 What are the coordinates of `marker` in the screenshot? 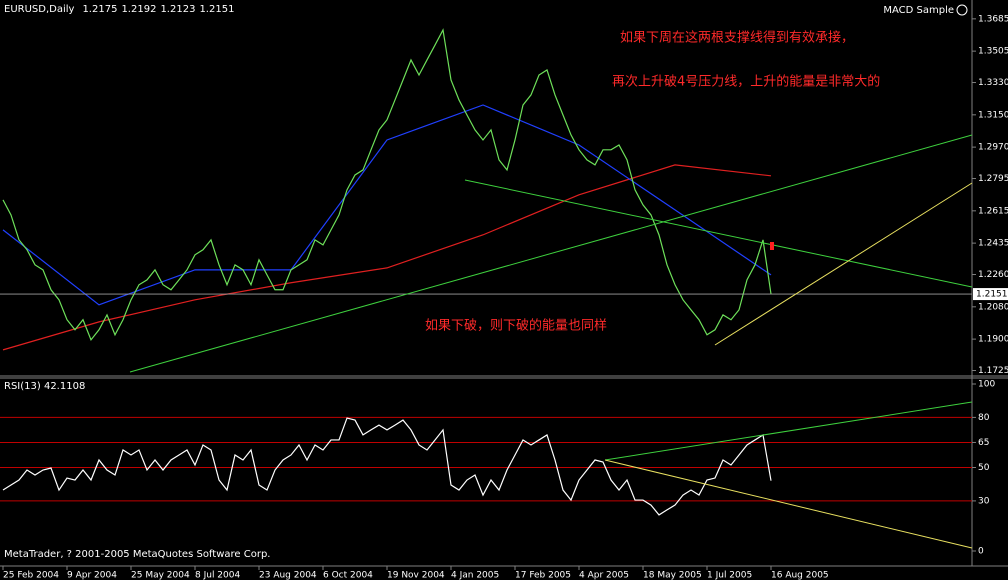 It's located at (772, 246).